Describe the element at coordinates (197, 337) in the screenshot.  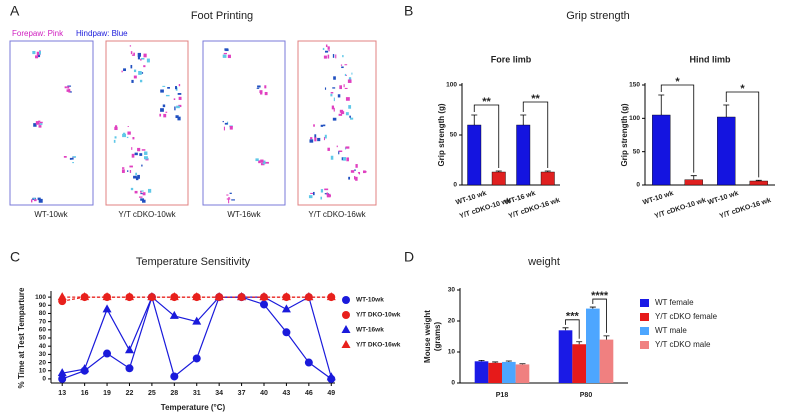
I see `line` at that location.